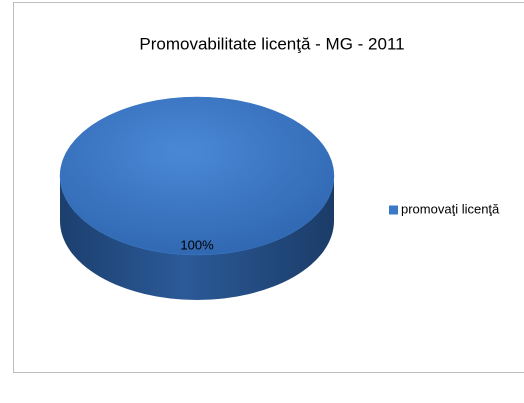  I want to click on legend: promovaţi licenţă, so click(444, 208).